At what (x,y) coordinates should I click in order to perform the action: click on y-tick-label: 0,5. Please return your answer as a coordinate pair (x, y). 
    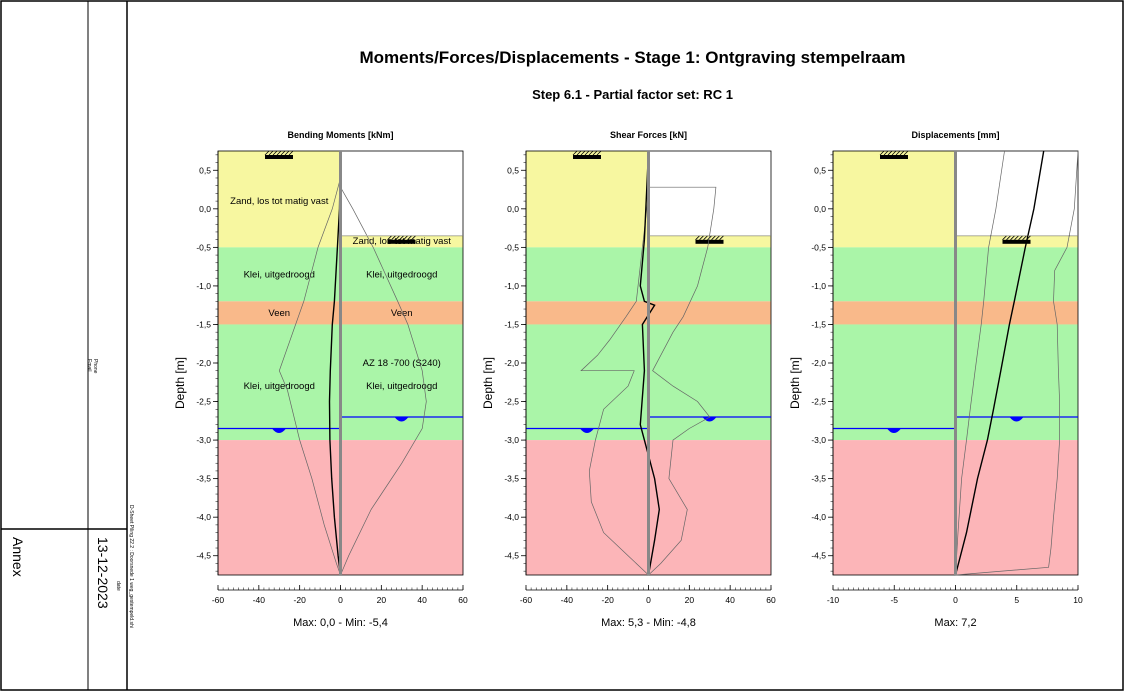
    Looking at the image, I should click on (205, 170).